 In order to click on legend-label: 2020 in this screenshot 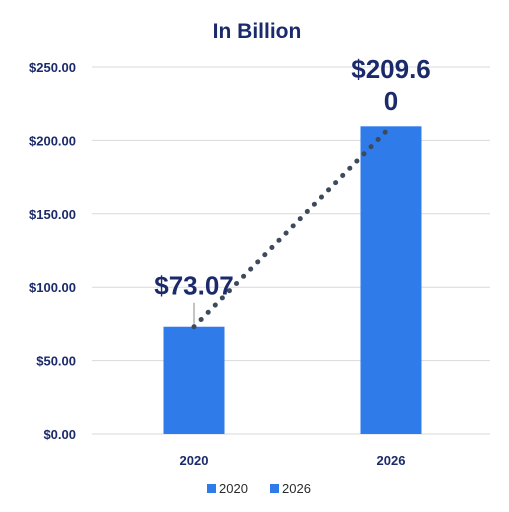, I will do `click(233, 488)`.